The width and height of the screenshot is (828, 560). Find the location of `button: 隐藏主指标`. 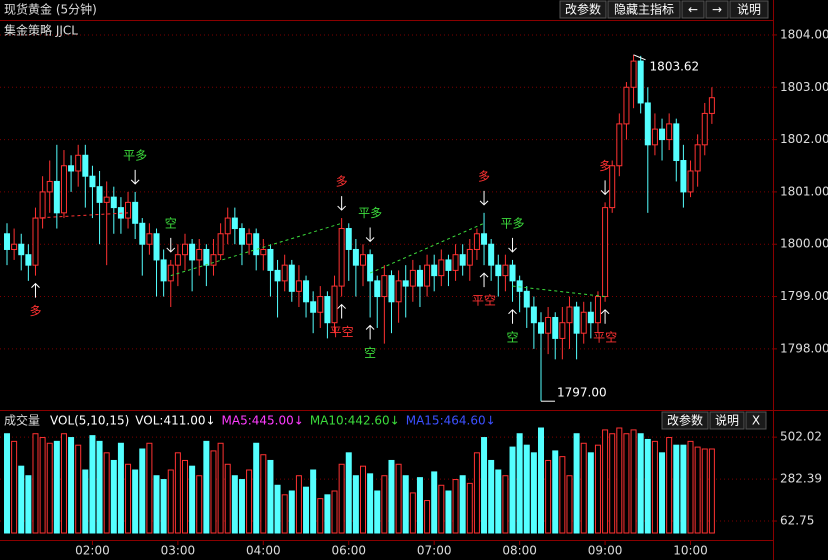

button: 隐藏主指标 is located at coordinates (644, 9).